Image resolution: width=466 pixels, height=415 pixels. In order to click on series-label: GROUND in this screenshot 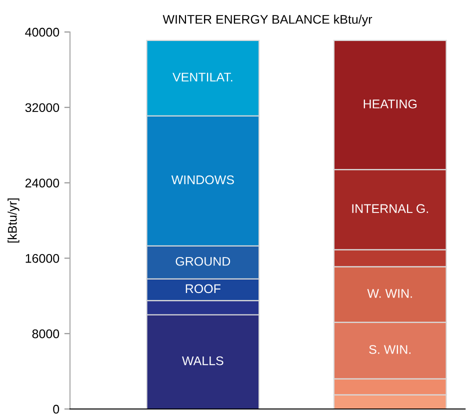, I will do `click(203, 261)`.